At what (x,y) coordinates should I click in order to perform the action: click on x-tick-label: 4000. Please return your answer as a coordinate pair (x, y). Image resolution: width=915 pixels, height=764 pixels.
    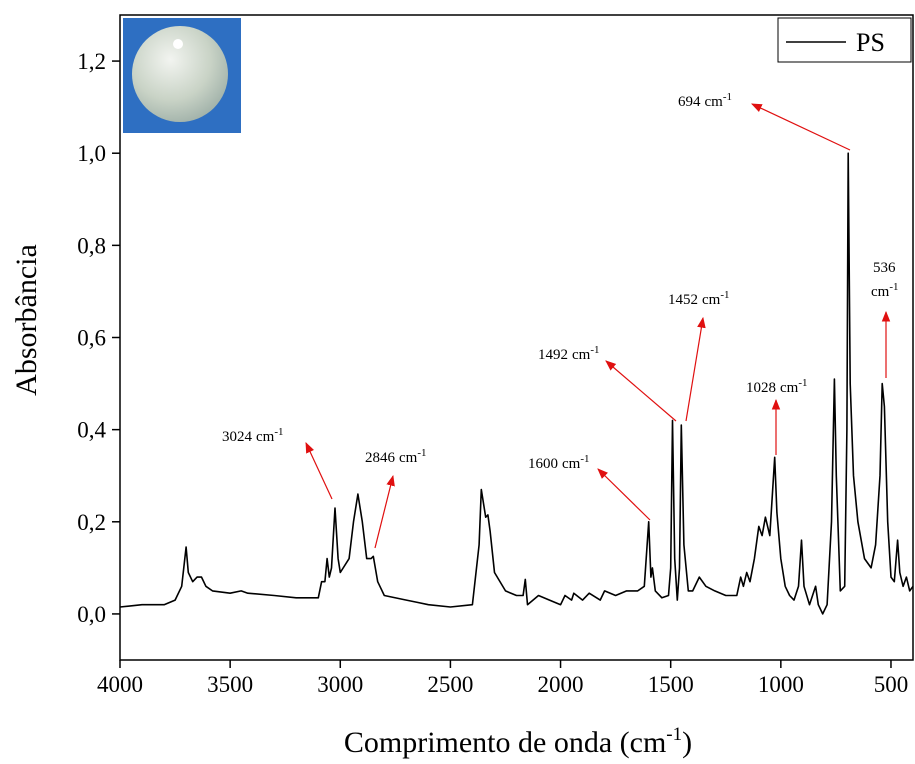
    Looking at the image, I should click on (120, 684).